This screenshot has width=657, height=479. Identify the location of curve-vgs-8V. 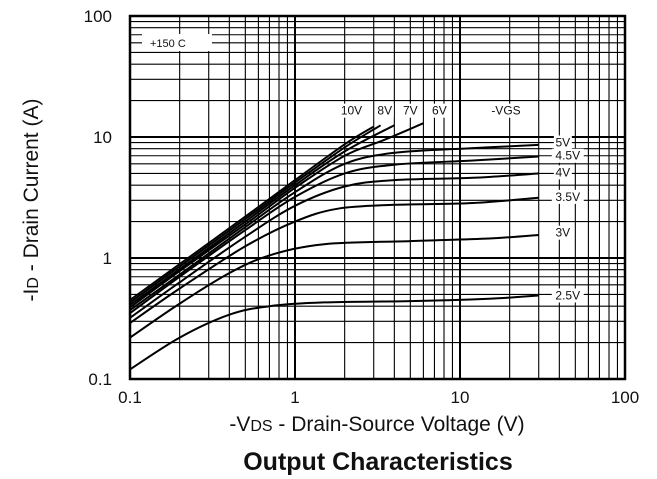
(255, 214).